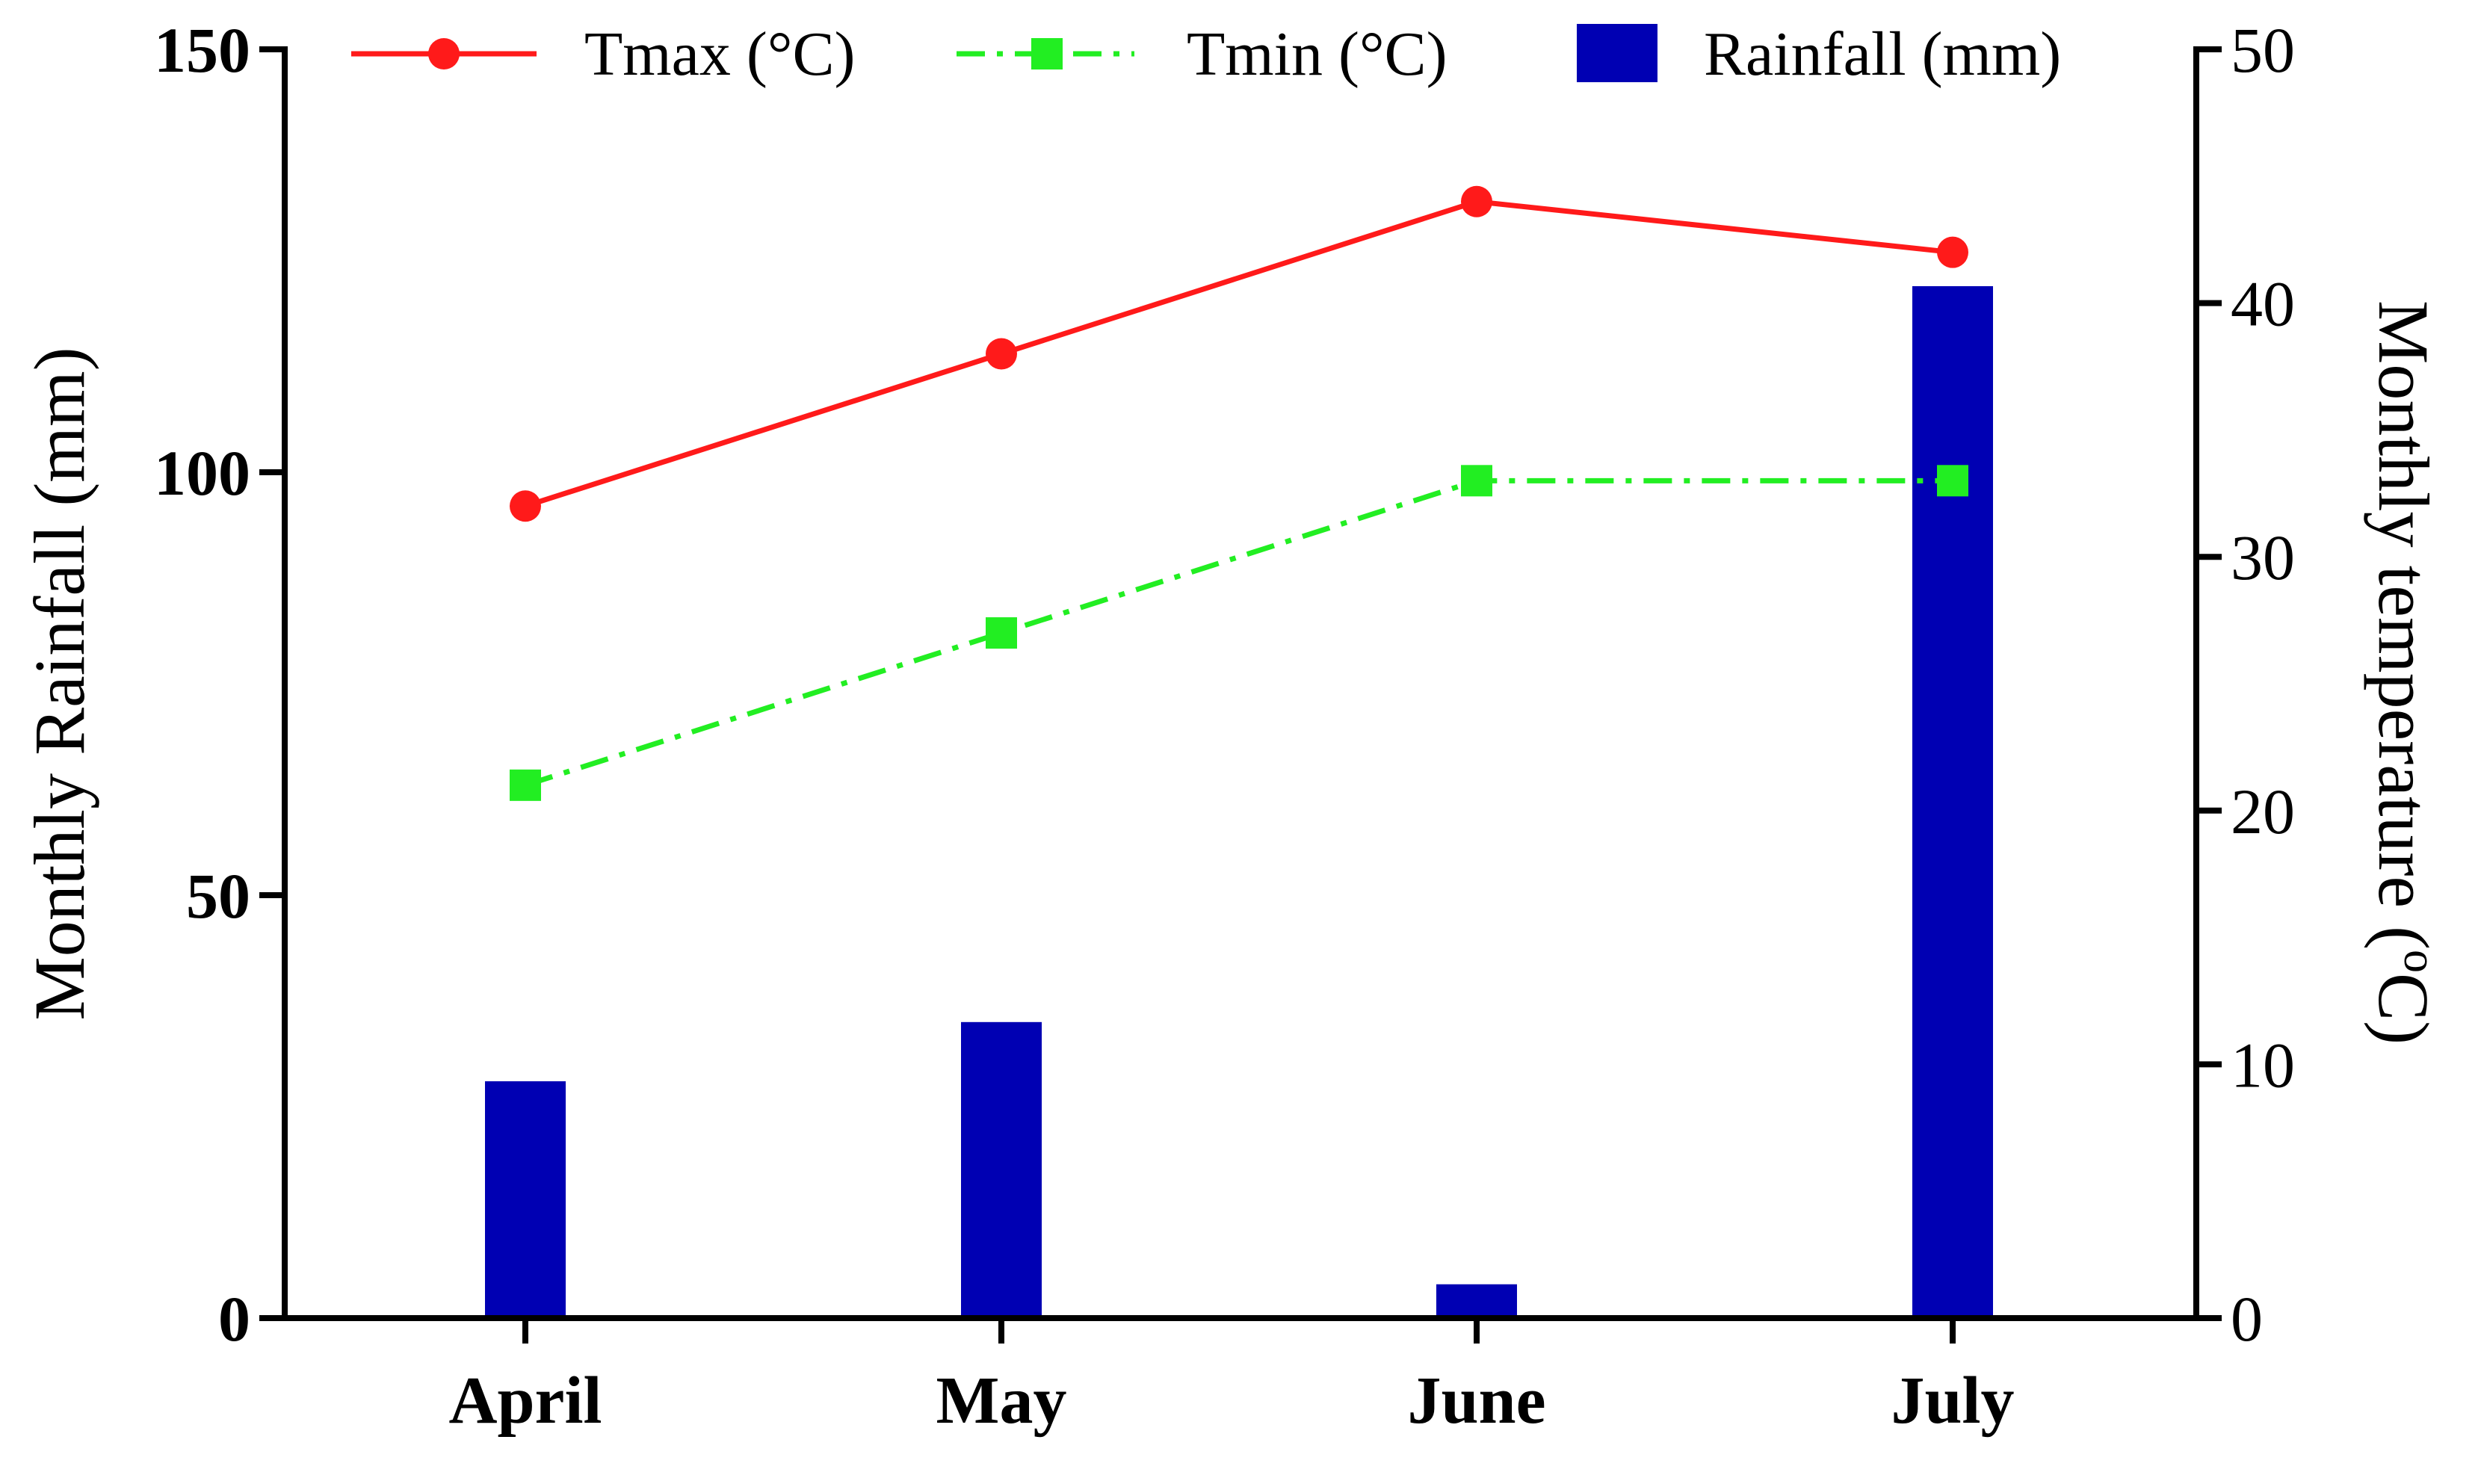  I want to click on right-axis-title-main: Monthly temperature (, so click(2404, 625).